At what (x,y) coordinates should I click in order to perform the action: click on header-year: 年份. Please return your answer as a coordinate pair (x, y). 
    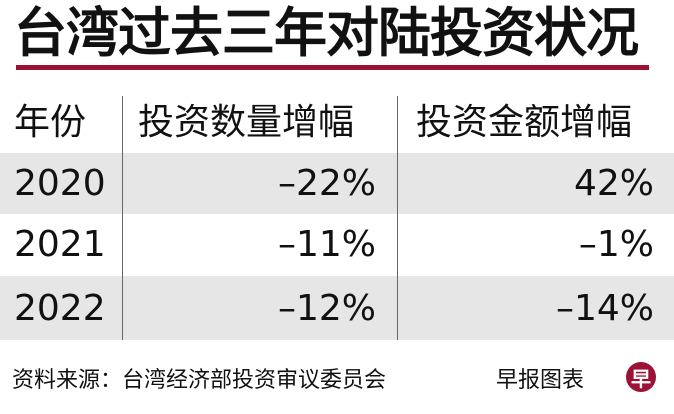
    Looking at the image, I should click on (50, 122).